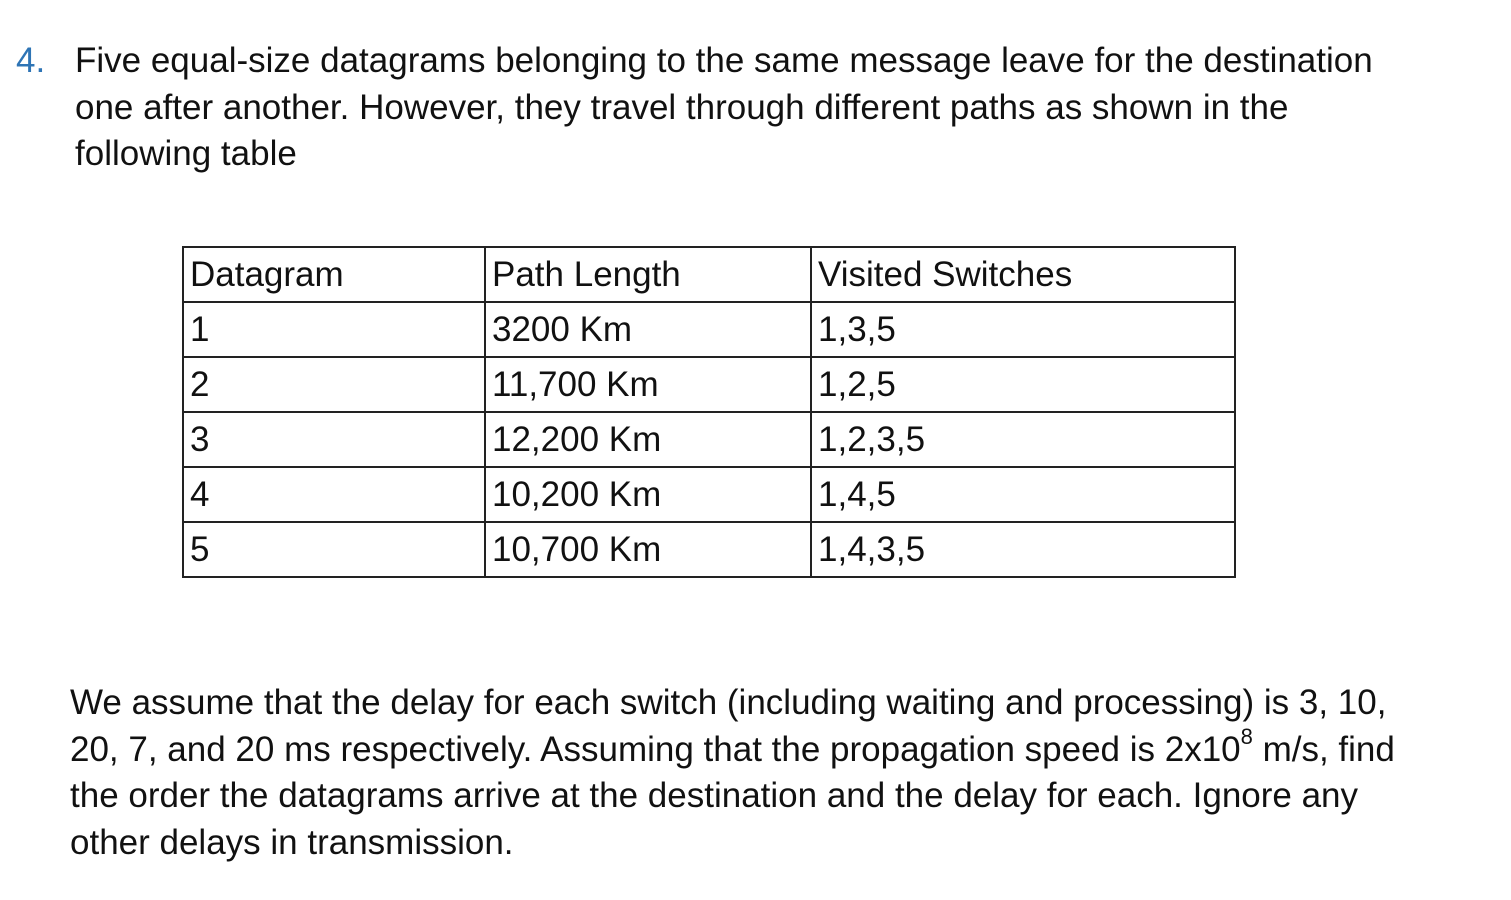  What do you see at coordinates (1023, 384) in the screenshot?
I see `cell-visited-switches: 1,2,5` at bounding box center [1023, 384].